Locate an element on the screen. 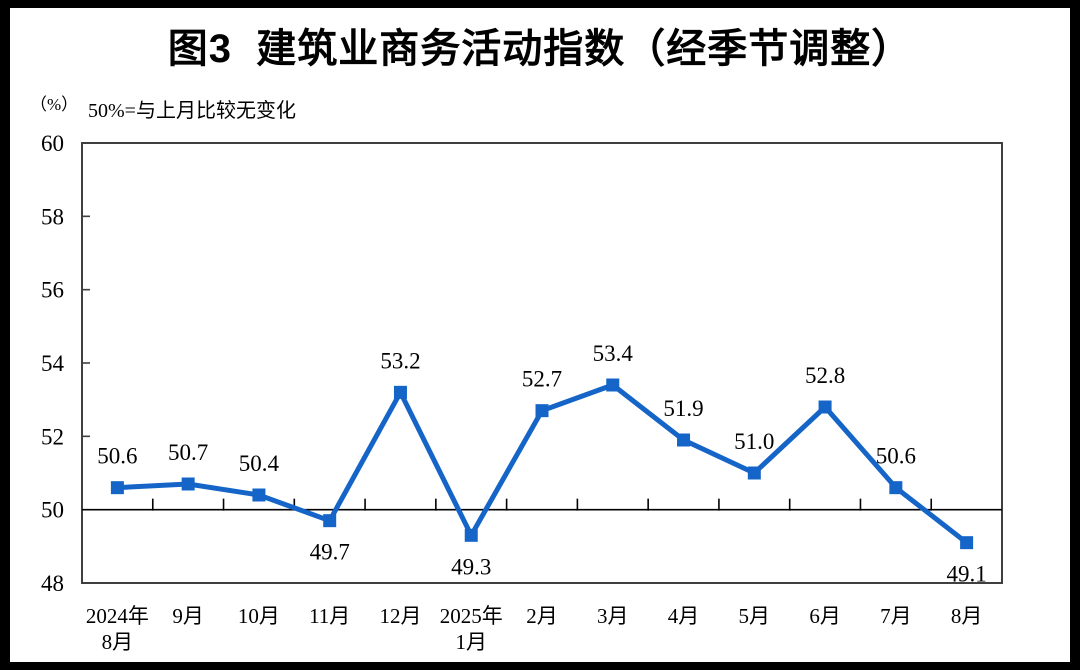 The width and height of the screenshot is (1080, 670). x-axis-label: 5月 is located at coordinates (755, 616).